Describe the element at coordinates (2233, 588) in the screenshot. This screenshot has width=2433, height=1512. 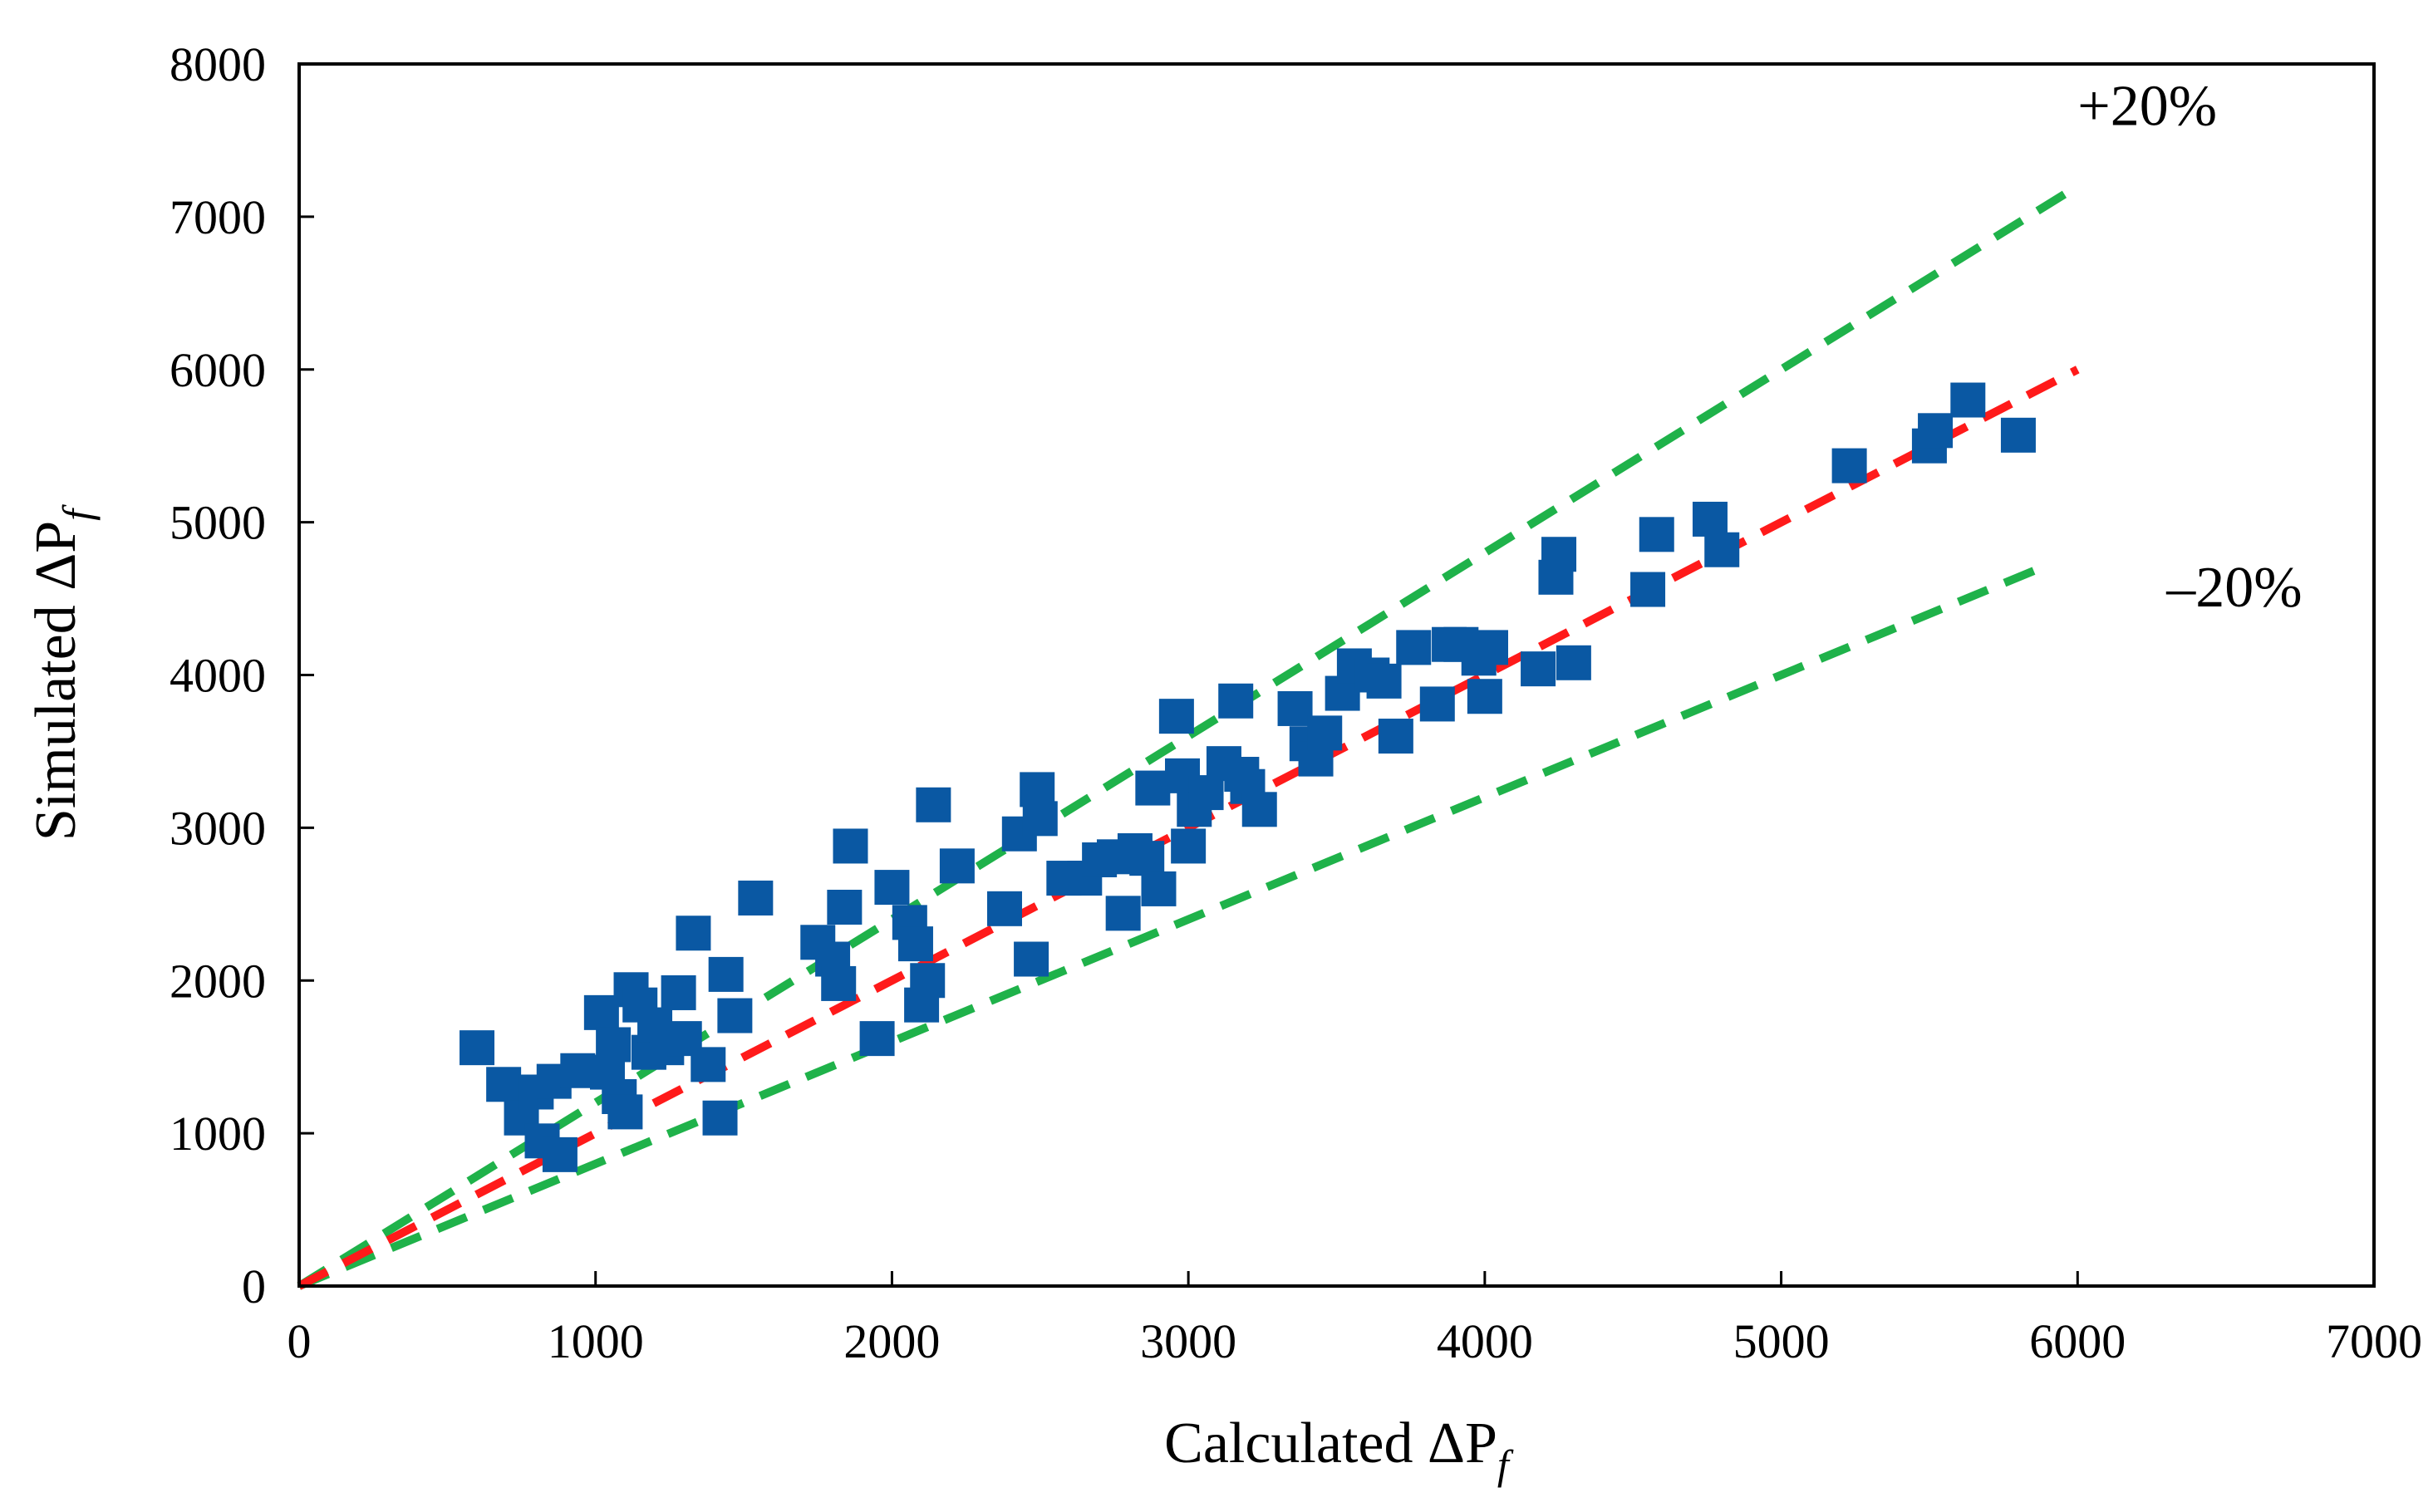
I see `minus-20-percent-label: –20%` at that location.